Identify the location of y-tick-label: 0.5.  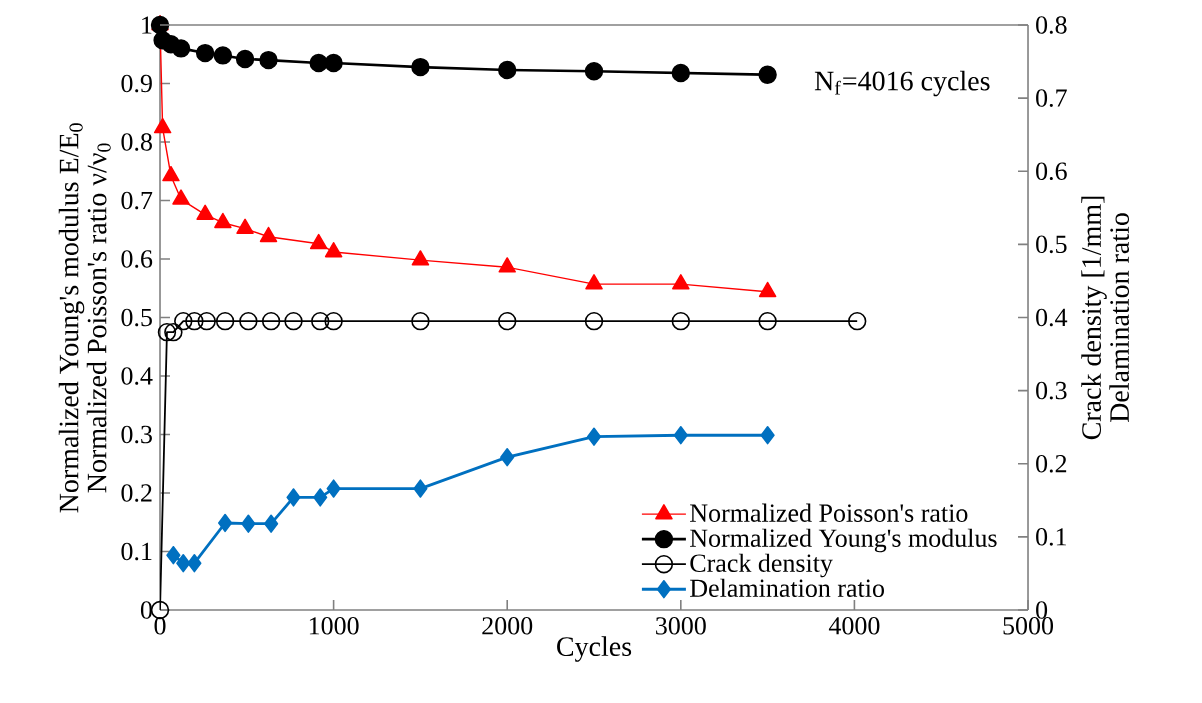
(136, 317).